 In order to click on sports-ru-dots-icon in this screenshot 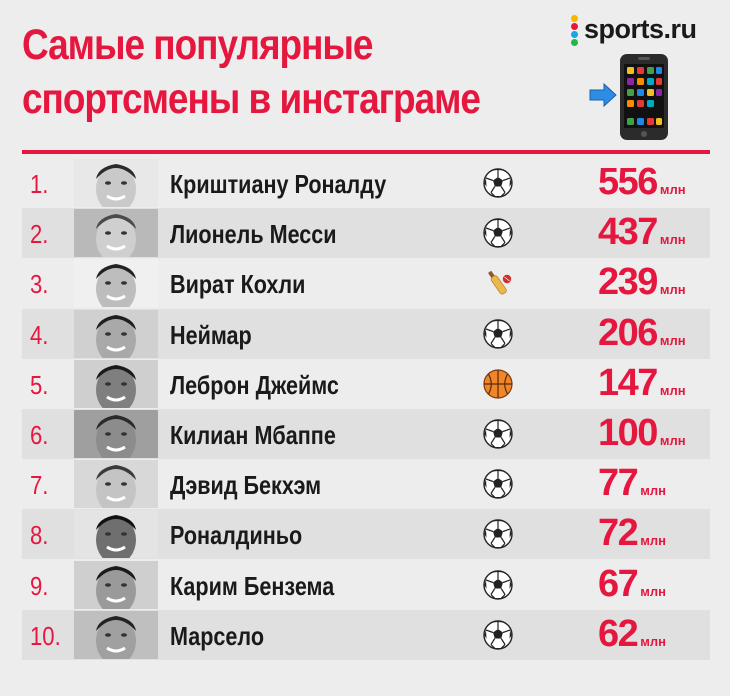, I will do `click(574, 30)`.